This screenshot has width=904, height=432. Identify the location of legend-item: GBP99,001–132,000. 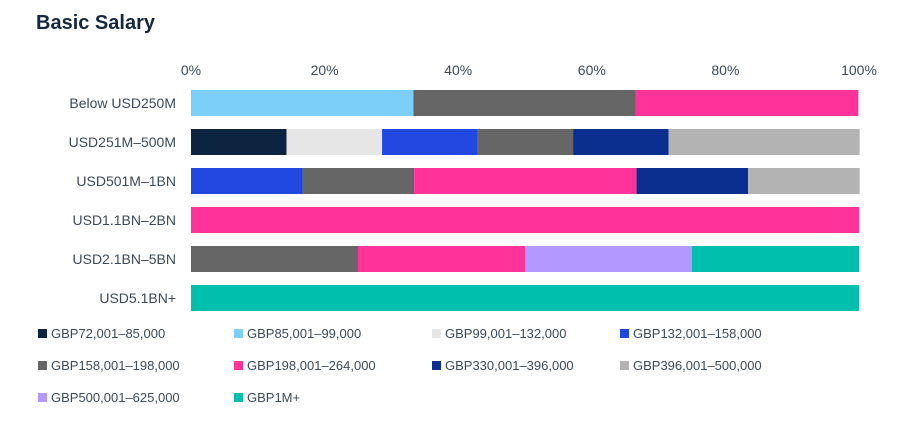
(499, 333).